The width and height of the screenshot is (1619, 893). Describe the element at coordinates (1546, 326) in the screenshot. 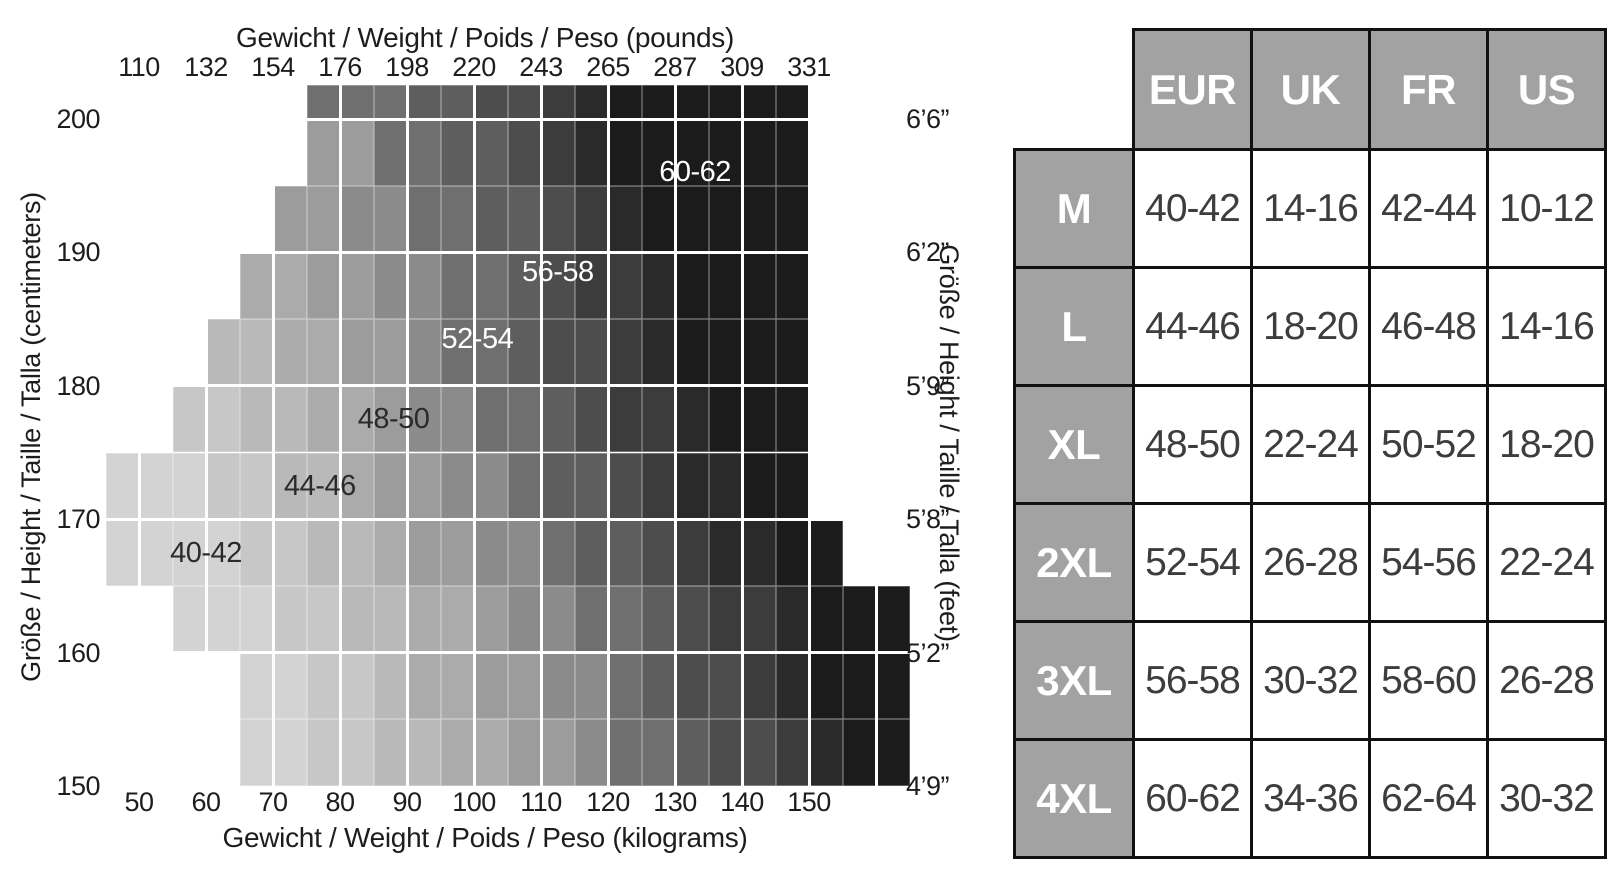

I see `table-cell-l-us: 14-16` at that location.